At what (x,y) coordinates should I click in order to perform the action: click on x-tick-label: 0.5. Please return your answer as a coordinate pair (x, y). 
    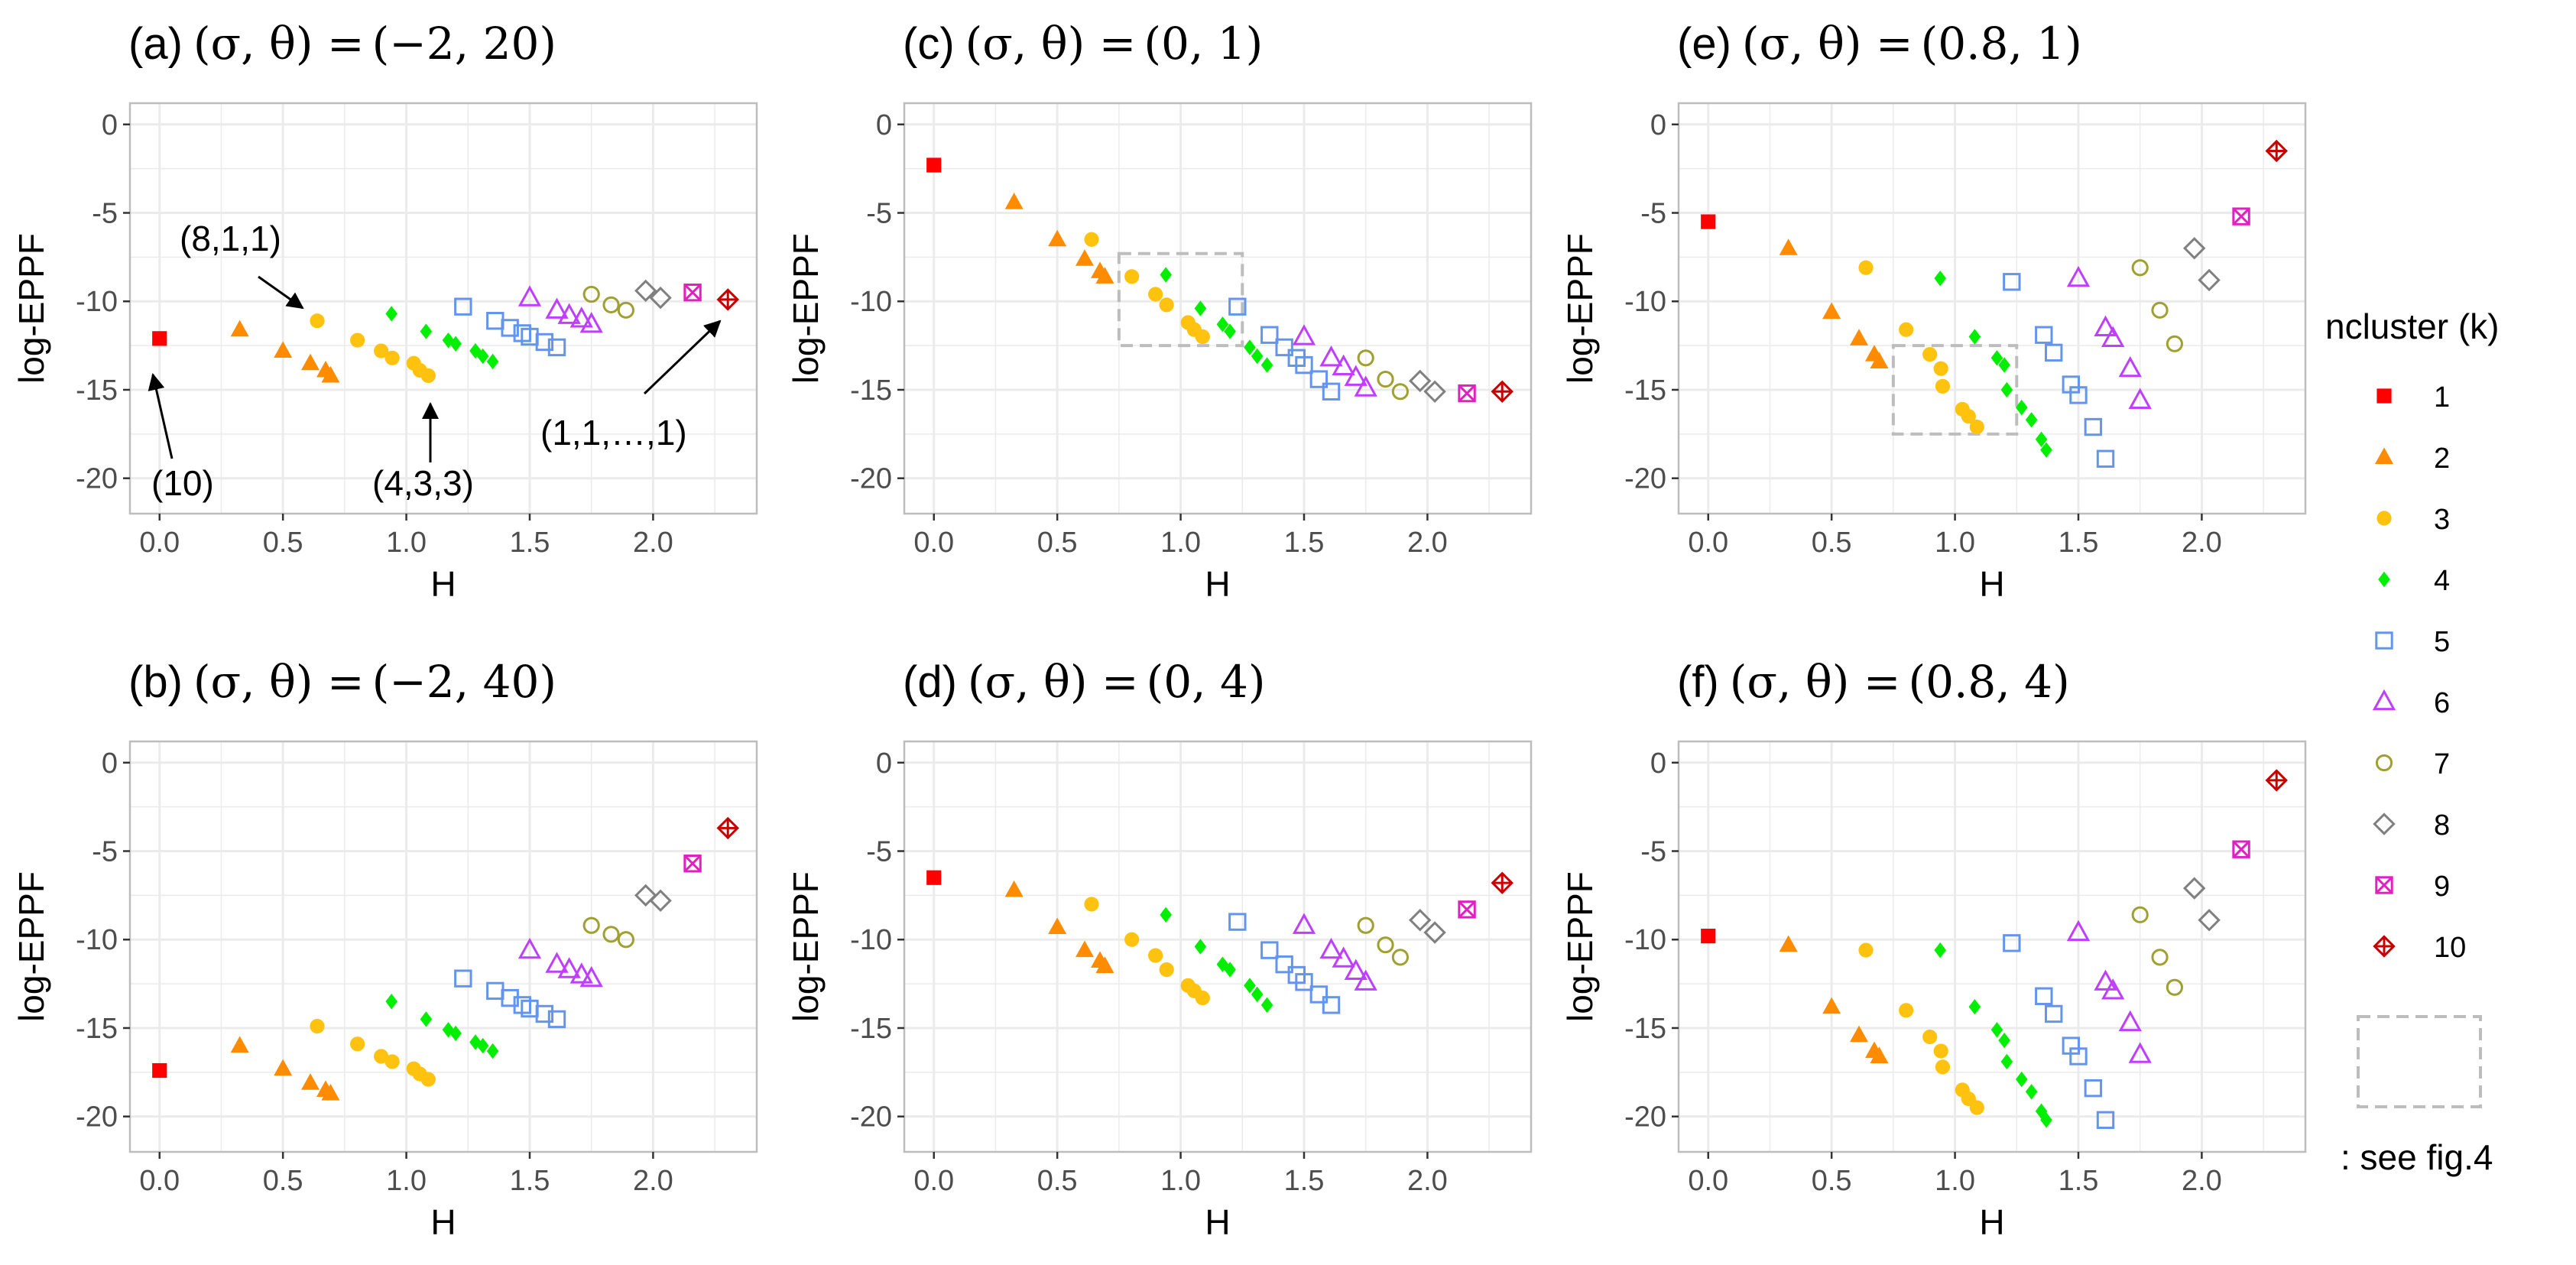
    Looking at the image, I should click on (1057, 1181).